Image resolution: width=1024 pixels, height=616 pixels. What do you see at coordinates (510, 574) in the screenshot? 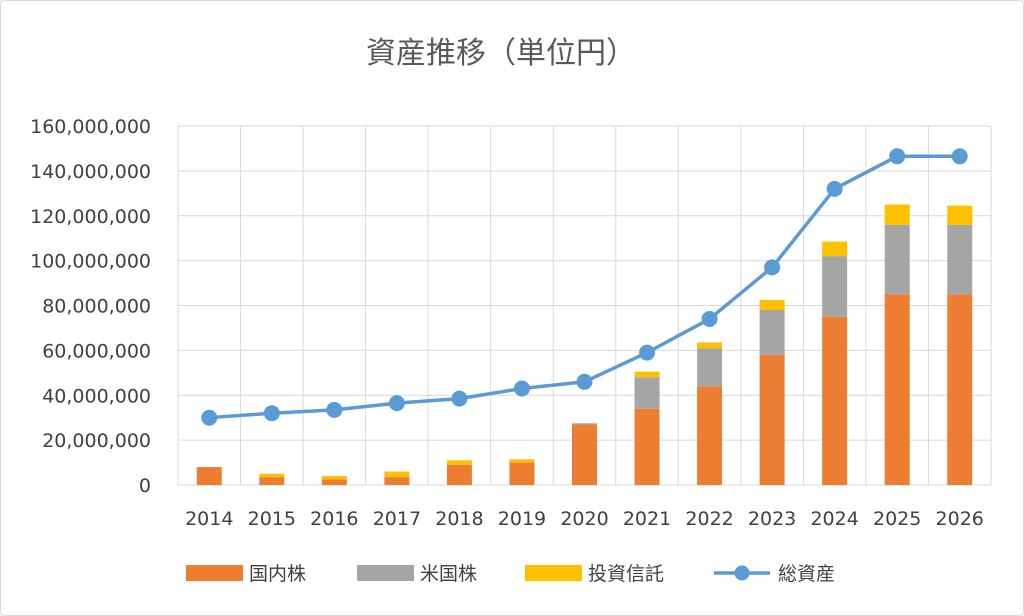
I see `legend: 国内株 米国株 投資信託 総資産` at bounding box center [510, 574].